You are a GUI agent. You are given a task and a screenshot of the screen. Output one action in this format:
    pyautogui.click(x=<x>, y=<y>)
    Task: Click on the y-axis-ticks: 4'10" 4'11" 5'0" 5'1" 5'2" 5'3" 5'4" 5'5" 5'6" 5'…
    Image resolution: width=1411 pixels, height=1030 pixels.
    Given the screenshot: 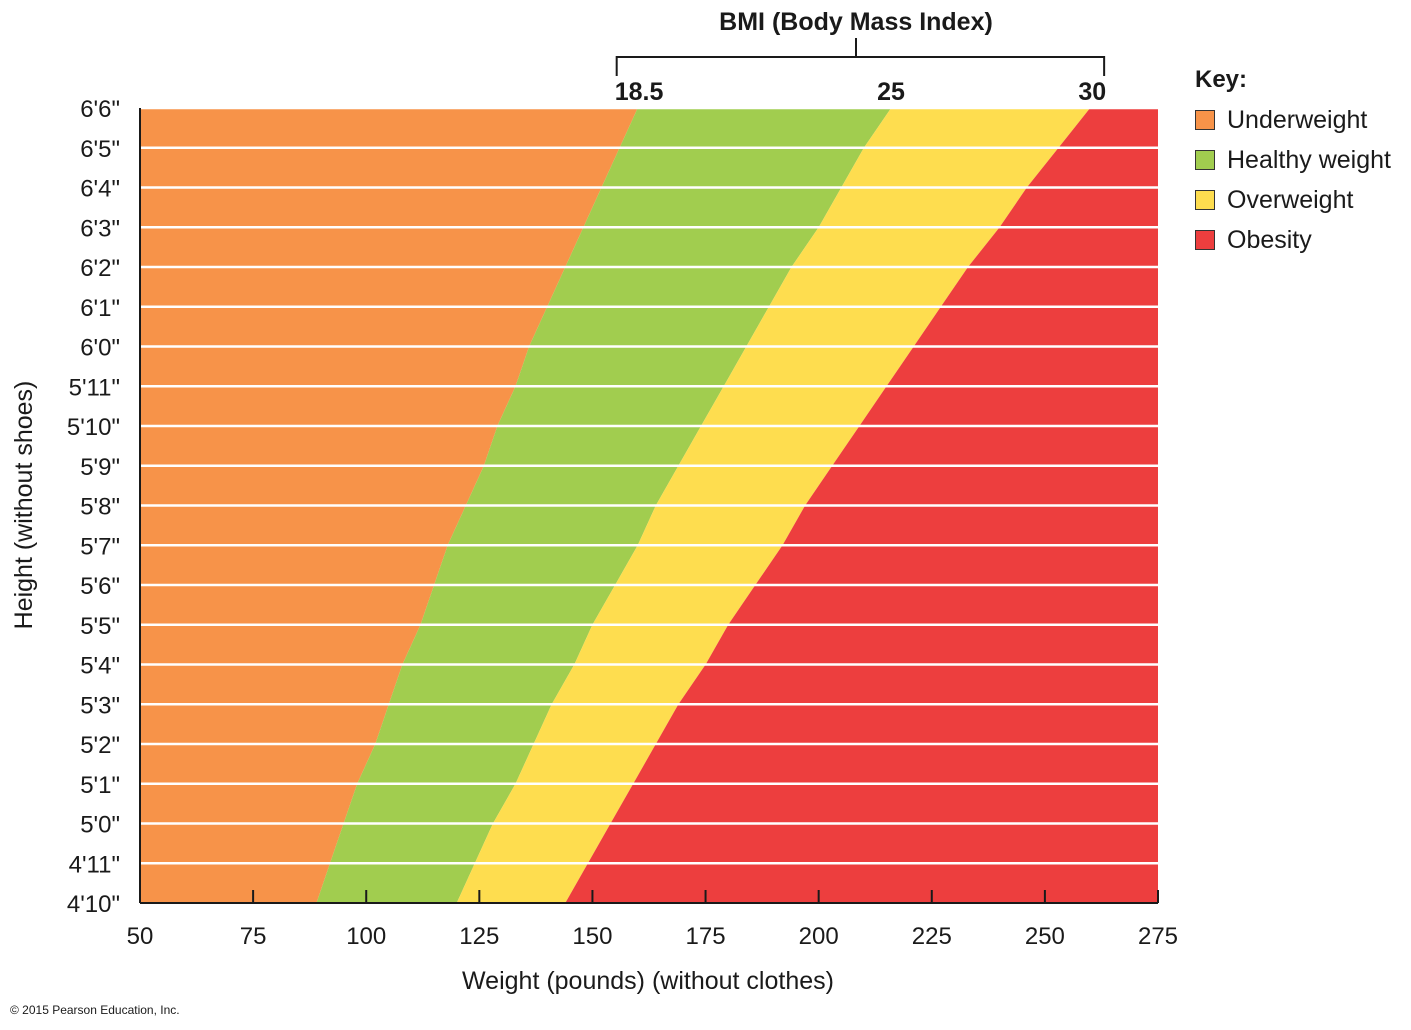 What is the action you would take?
    pyautogui.click(x=93, y=507)
    